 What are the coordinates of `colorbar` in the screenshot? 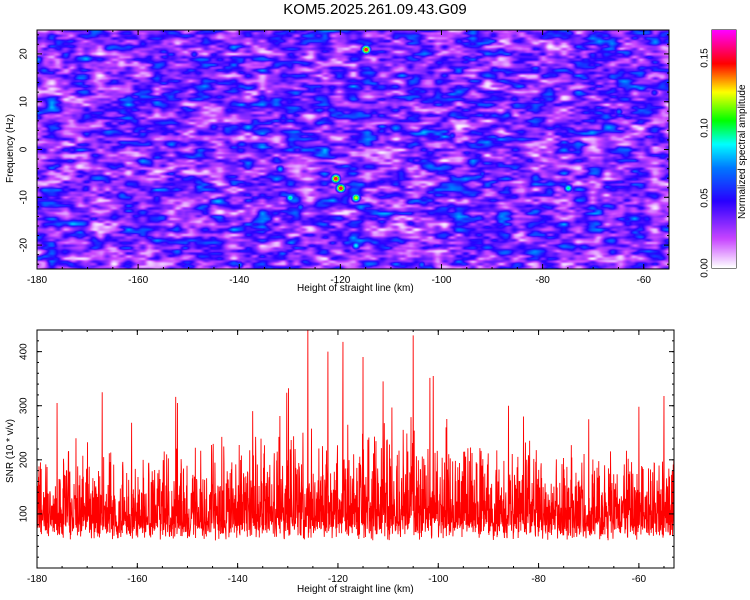 It's located at (724, 149).